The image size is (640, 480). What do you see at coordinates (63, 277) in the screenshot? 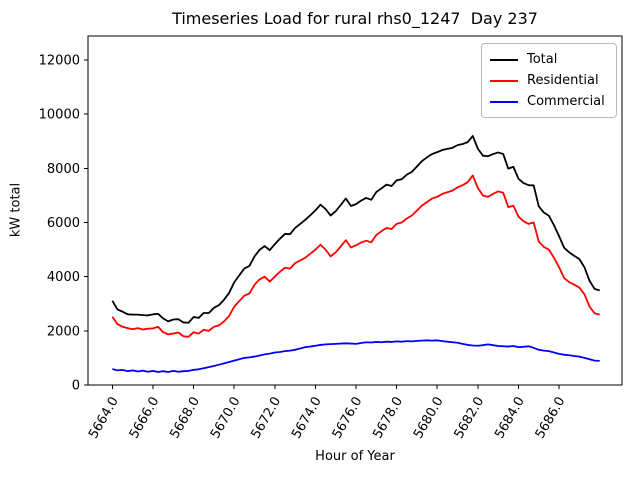
I see `y-tick-label: 4000` at bounding box center [63, 277].